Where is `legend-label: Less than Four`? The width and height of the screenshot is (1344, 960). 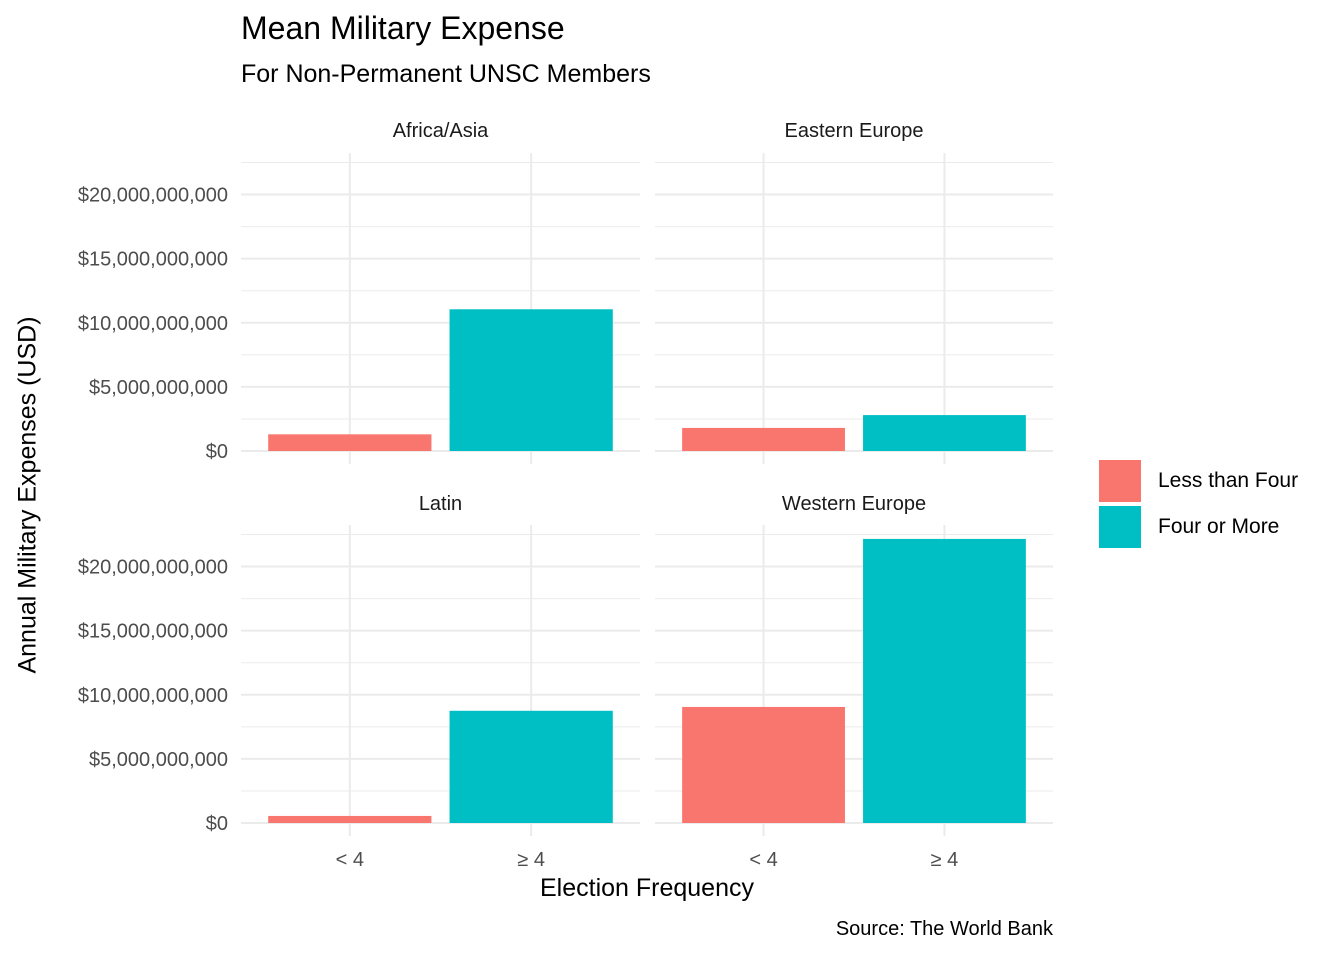 legend-label: Less than Four is located at coordinates (1228, 480).